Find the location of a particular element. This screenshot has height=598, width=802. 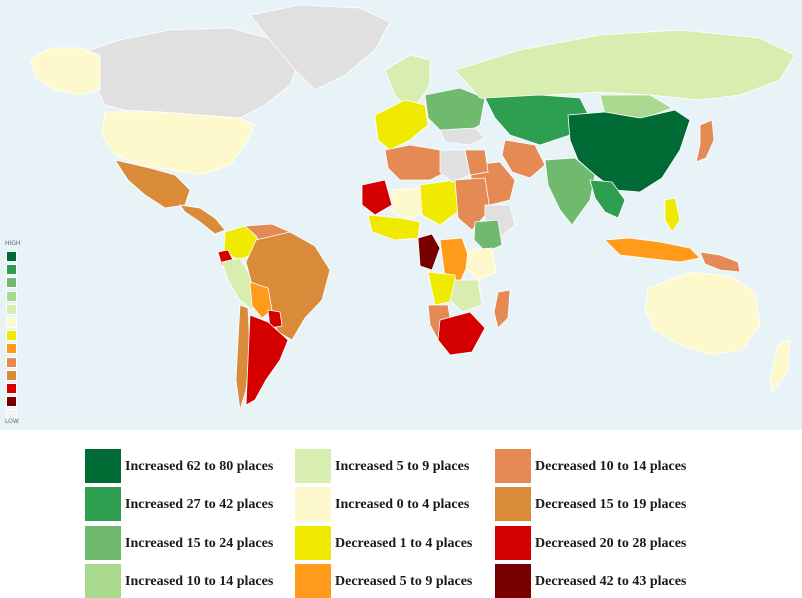

region-turkey is located at coordinates (462, 136).